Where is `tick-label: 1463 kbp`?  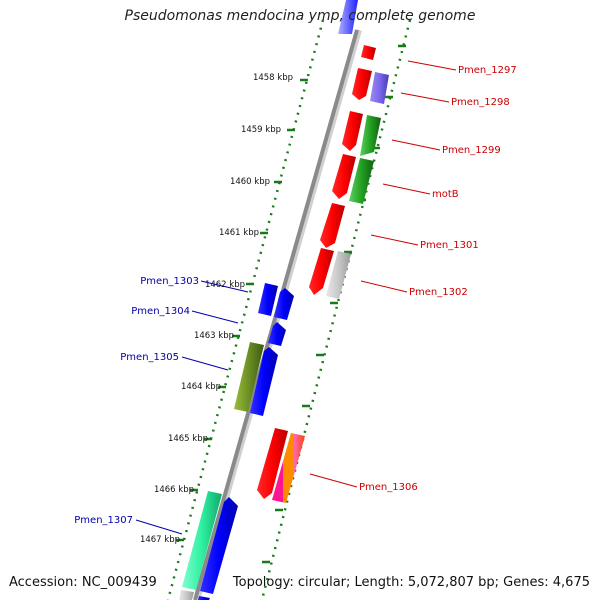 tick-label: 1463 kbp is located at coordinates (214, 336).